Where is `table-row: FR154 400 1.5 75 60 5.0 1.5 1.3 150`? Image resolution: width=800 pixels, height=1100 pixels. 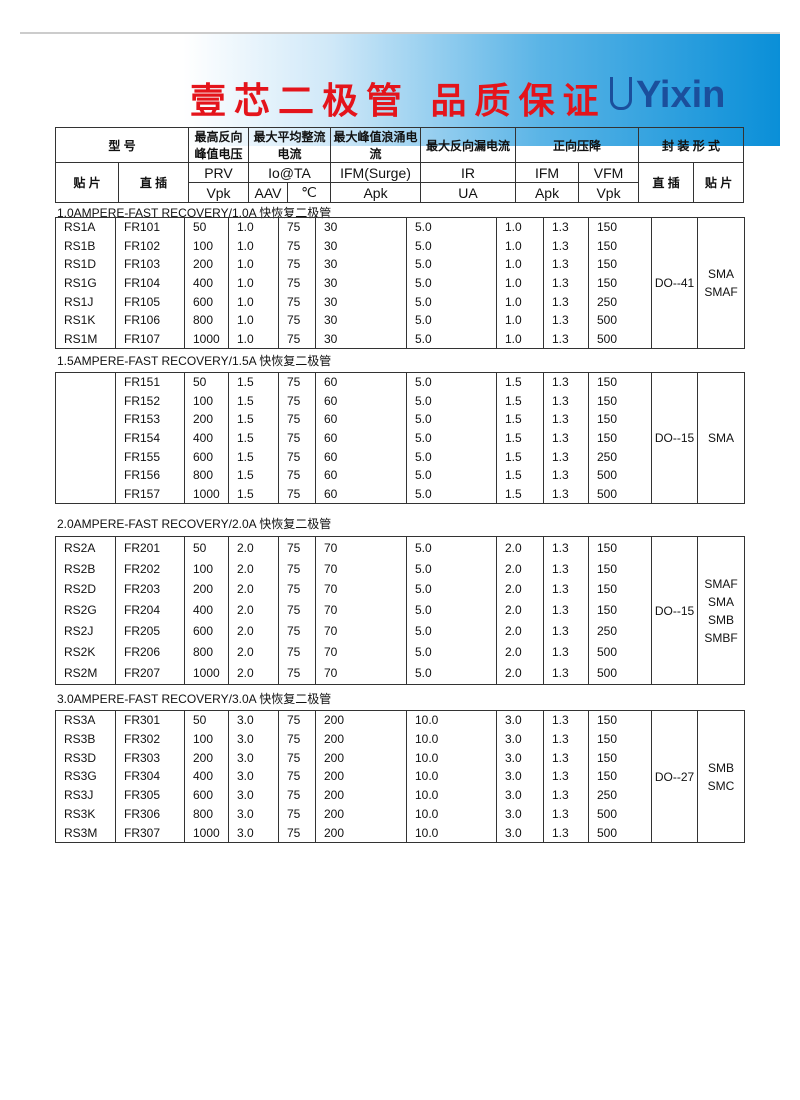
table-row: FR154 400 1.5 75 60 5.0 1.5 1.3 150 is located at coordinates (400, 438).